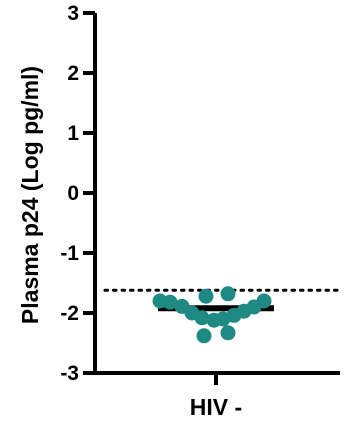  What do you see at coordinates (69, 253) in the screenshot?
I see `y-tick-label: -1` at bounding box center [69, 253].